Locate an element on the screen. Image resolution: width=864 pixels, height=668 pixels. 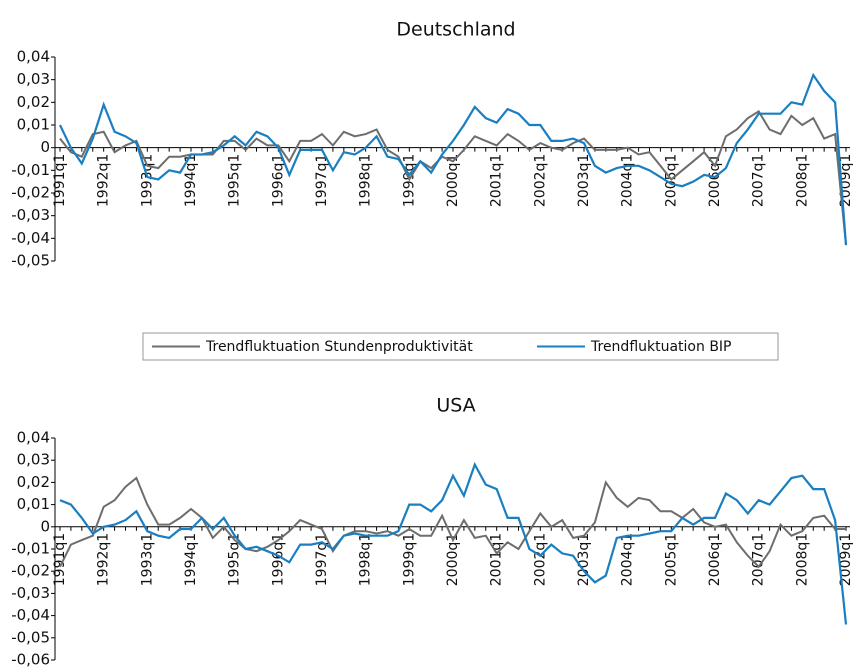
legend-box is located at coordinates (460, 346).